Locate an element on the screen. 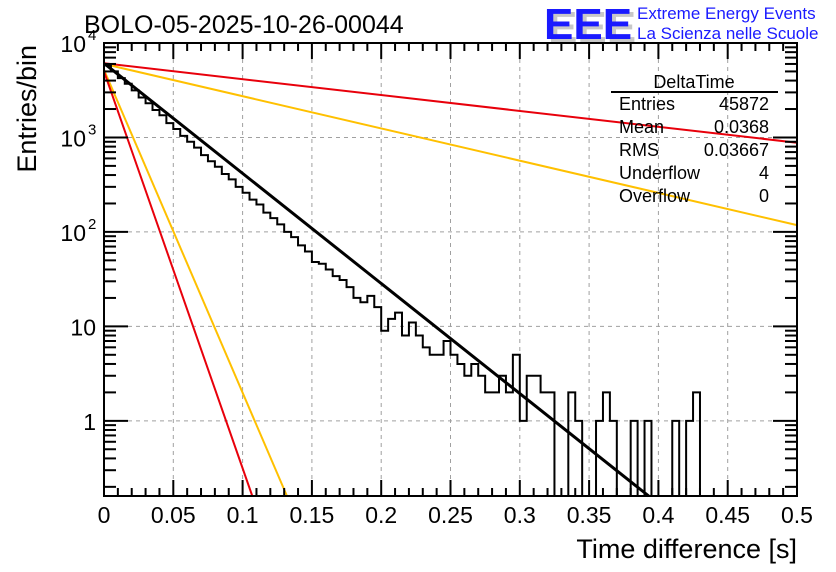 This screenshot has width=836, height=572. stats-value: 0.03667 is located at coordinates (736, 150).